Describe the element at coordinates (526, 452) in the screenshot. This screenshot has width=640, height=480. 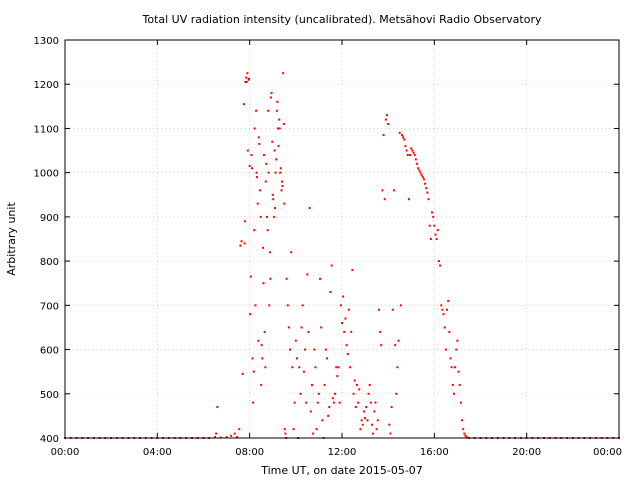
I see `x-tick-label: 20:00` at that location.